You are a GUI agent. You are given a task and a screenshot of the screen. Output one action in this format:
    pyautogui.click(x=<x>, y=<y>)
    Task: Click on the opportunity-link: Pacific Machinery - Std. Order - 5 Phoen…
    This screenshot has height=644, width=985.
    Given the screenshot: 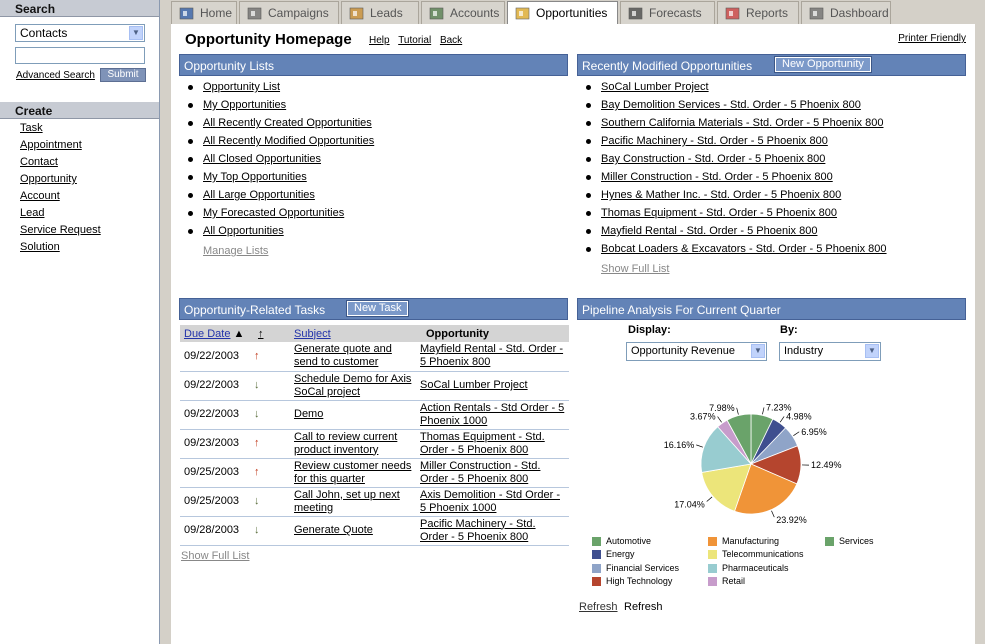 What is the action you would take?
    pyautogui.click(x=478, y=530)
    